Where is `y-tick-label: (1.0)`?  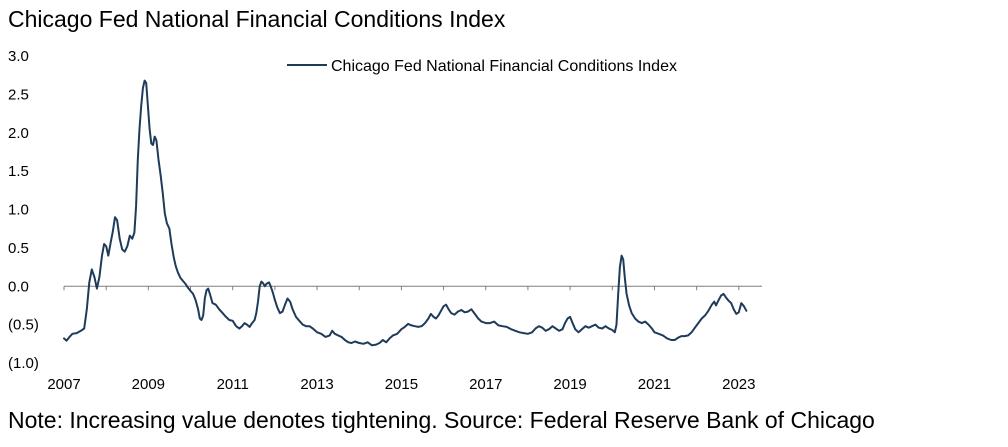
y-tick-label: (1.0) is located at coordinates (23, 363).